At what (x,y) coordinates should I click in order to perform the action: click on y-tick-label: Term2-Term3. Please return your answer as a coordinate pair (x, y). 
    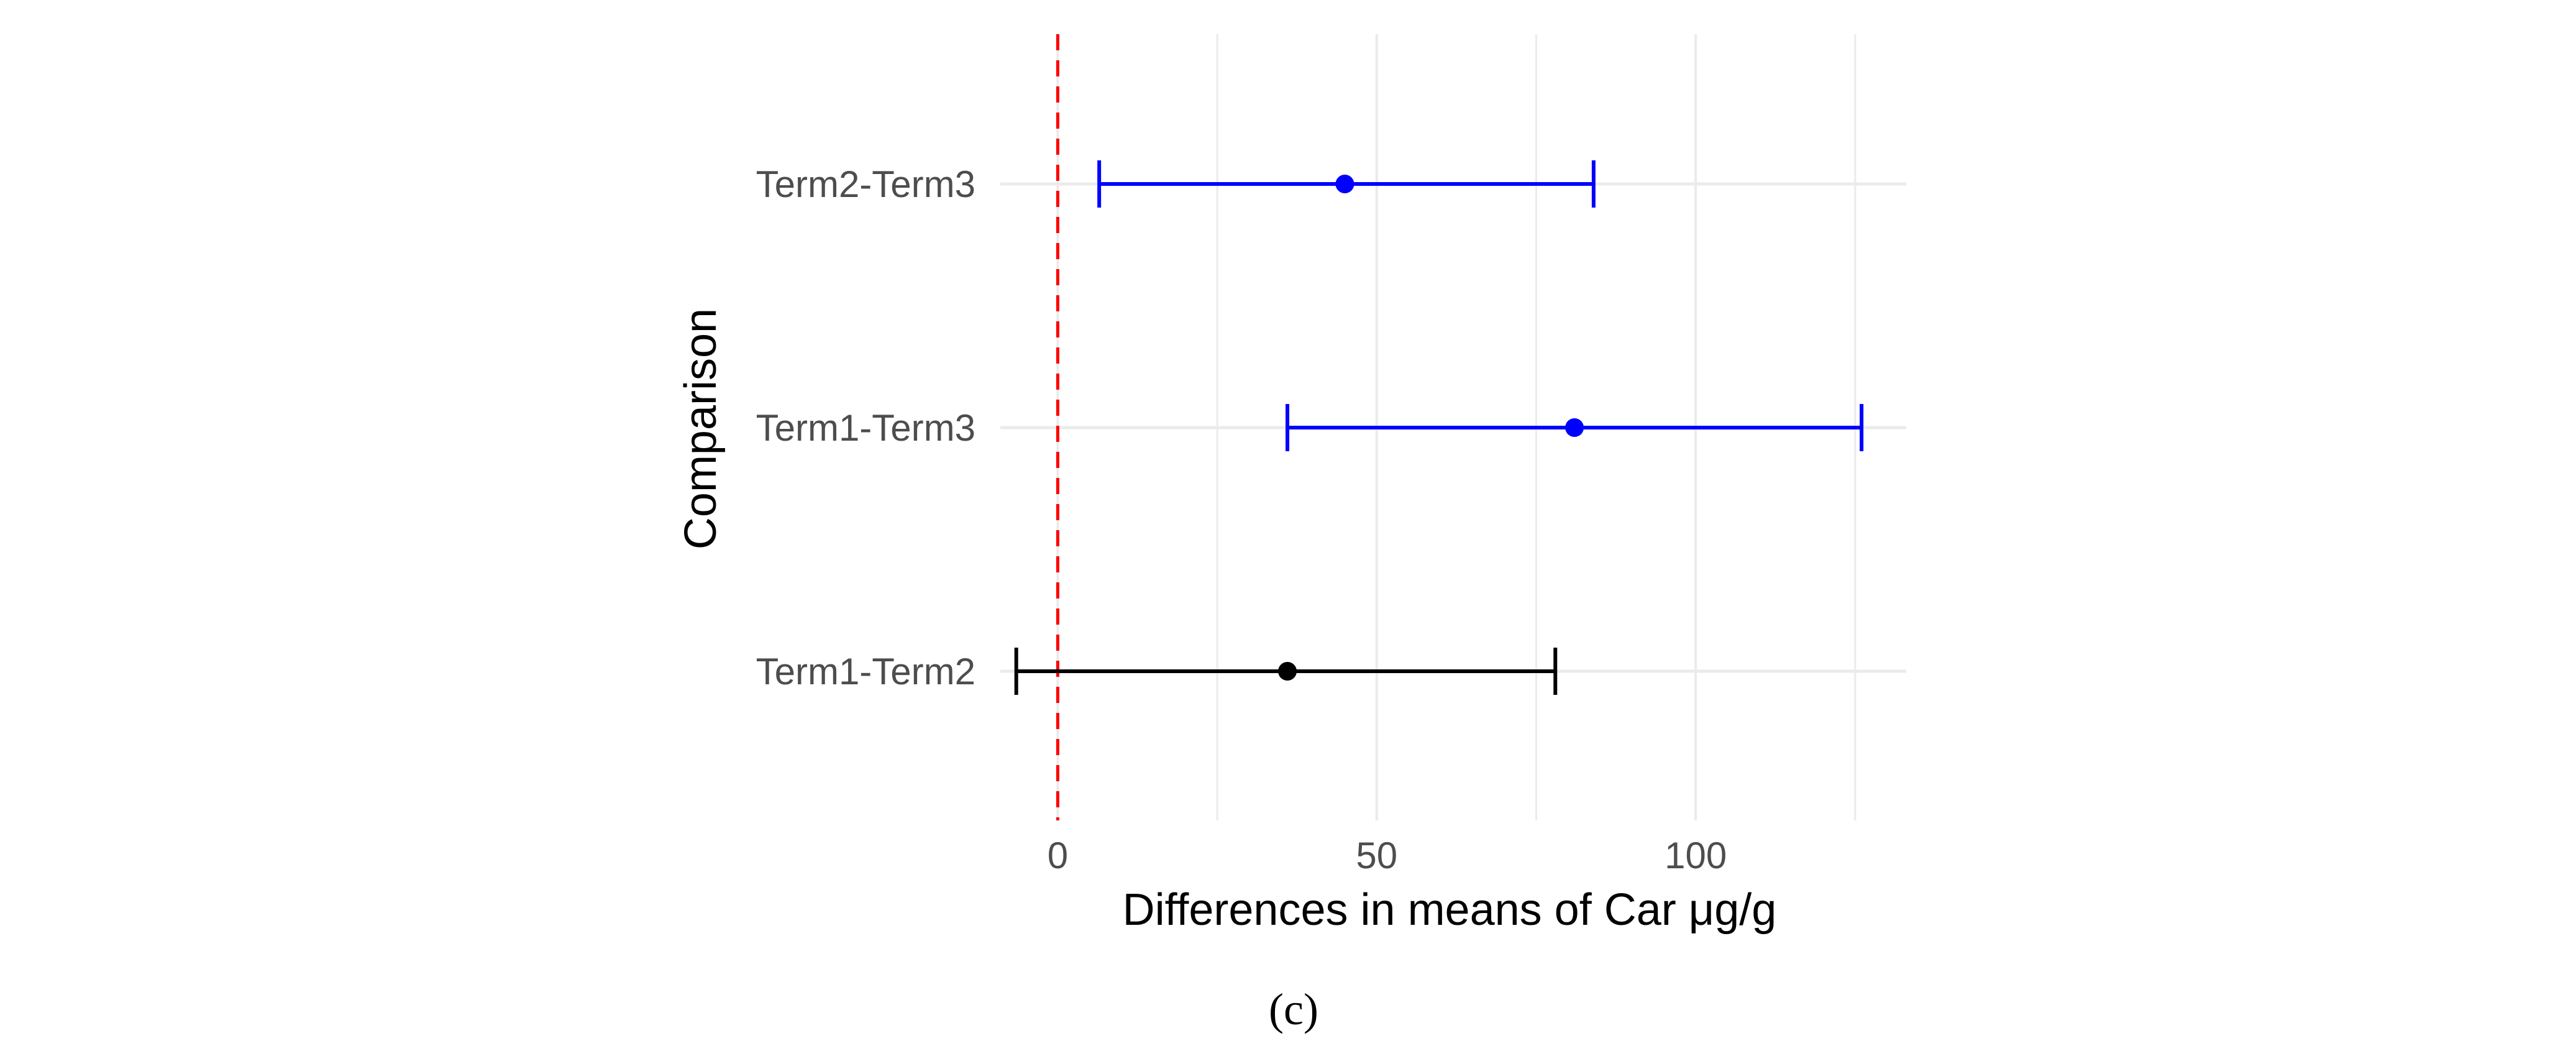
    Looking at the image, I should click on (865, 184).